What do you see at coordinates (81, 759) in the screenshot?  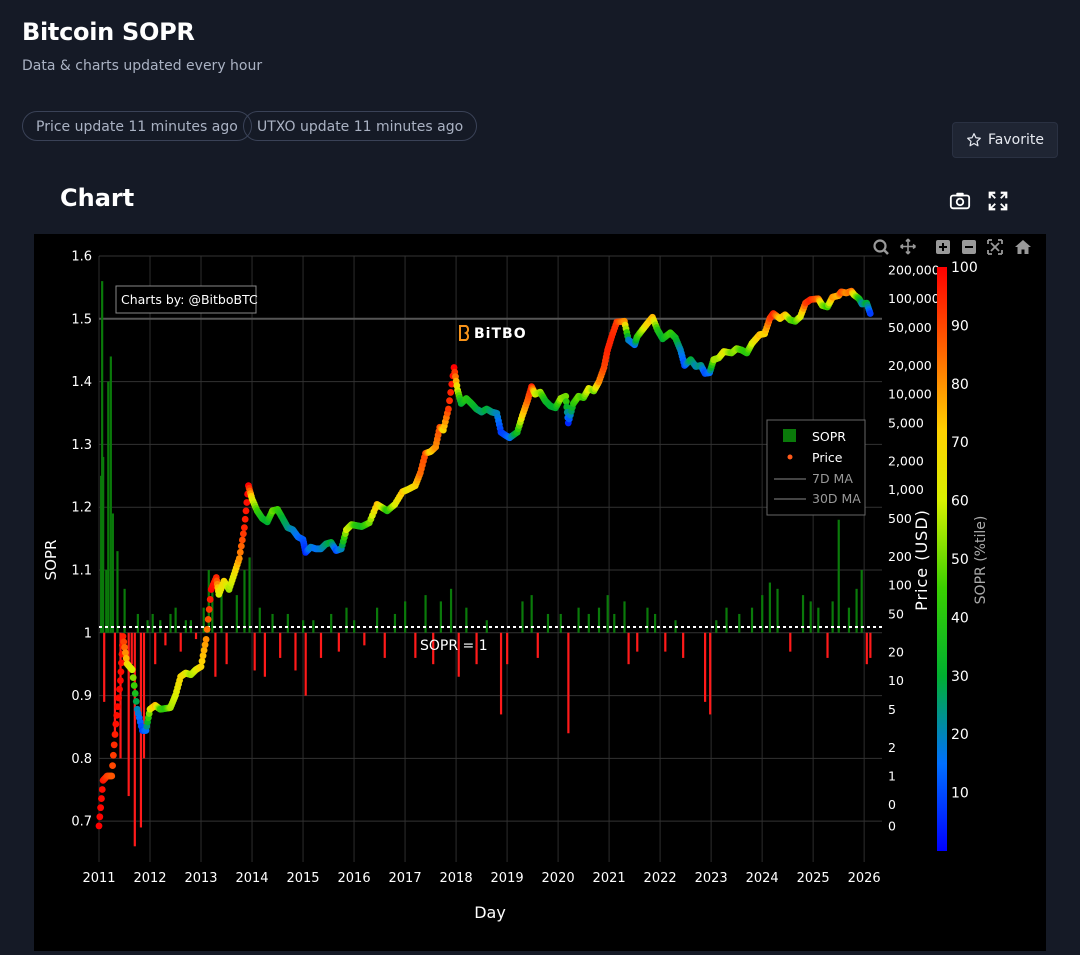 I see `y-tick-label: 0.8` at bounding box center [81, 759].